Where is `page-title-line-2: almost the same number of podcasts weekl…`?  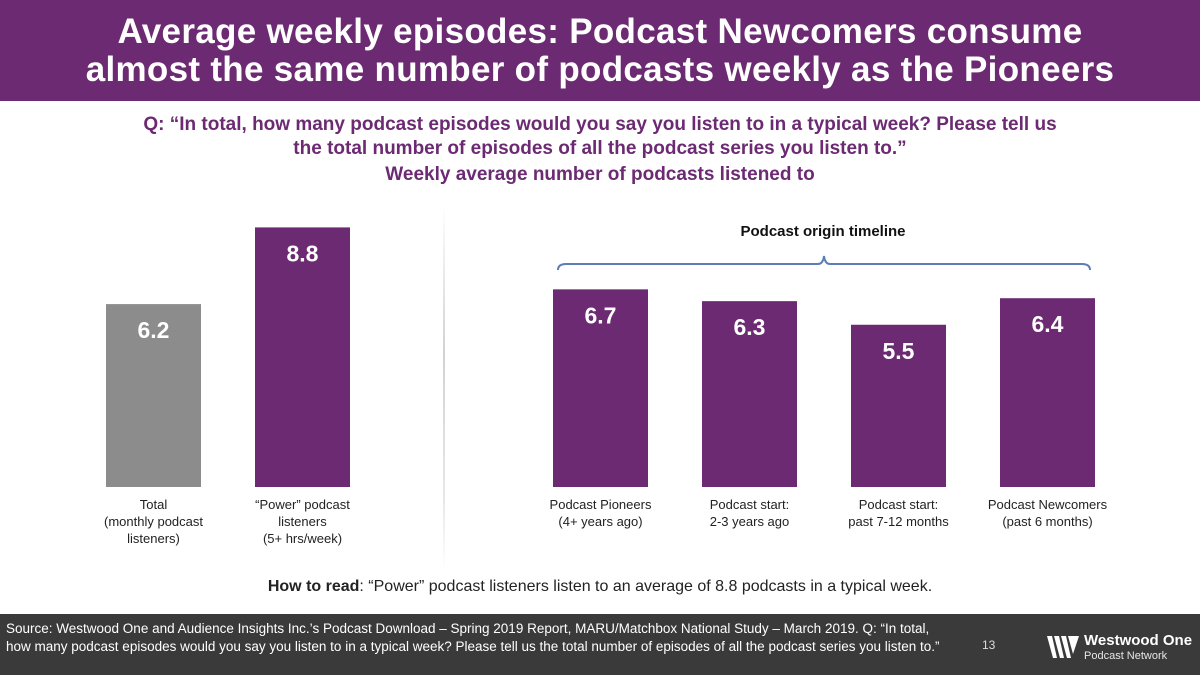 page-title-line-2: almost the same number of podcasts weekl… is located at coordinates (600, 69).